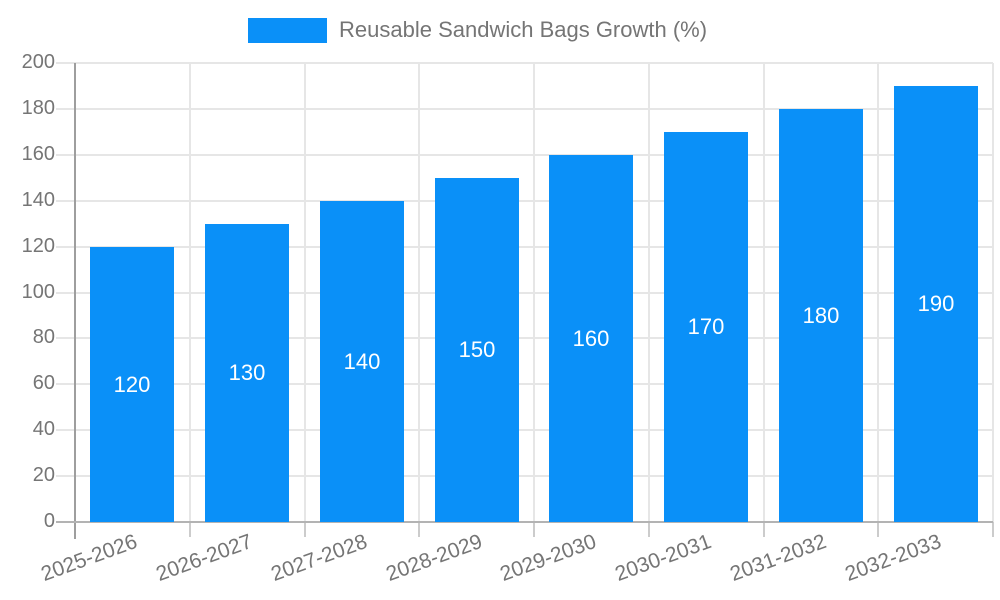 The width and height of the screenshot is (1000, 600). I want to click on bar-value-label: 140, so click(362, 361).